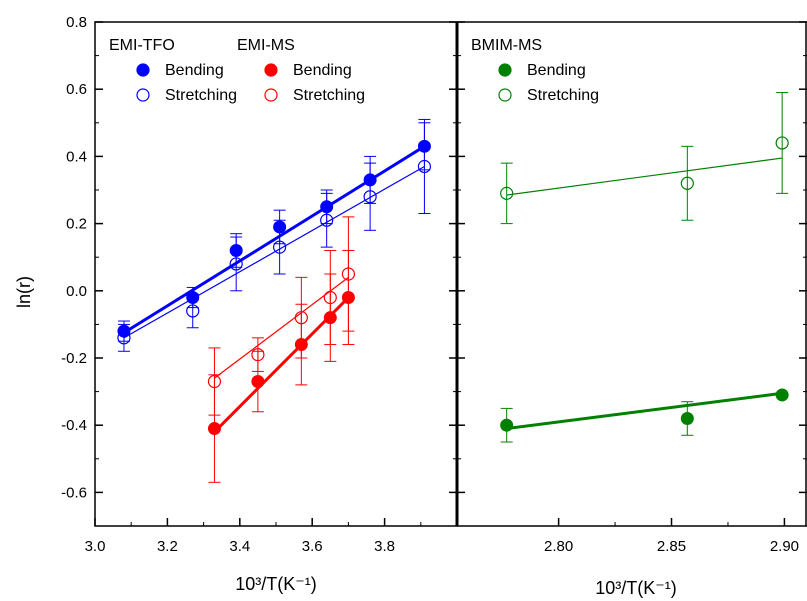  What do you see at coordinates (636, 588) in the screenshot?
I see `x-axis-label-right: 10³/T(K⁻¹)` at bounding box center [636, 588].